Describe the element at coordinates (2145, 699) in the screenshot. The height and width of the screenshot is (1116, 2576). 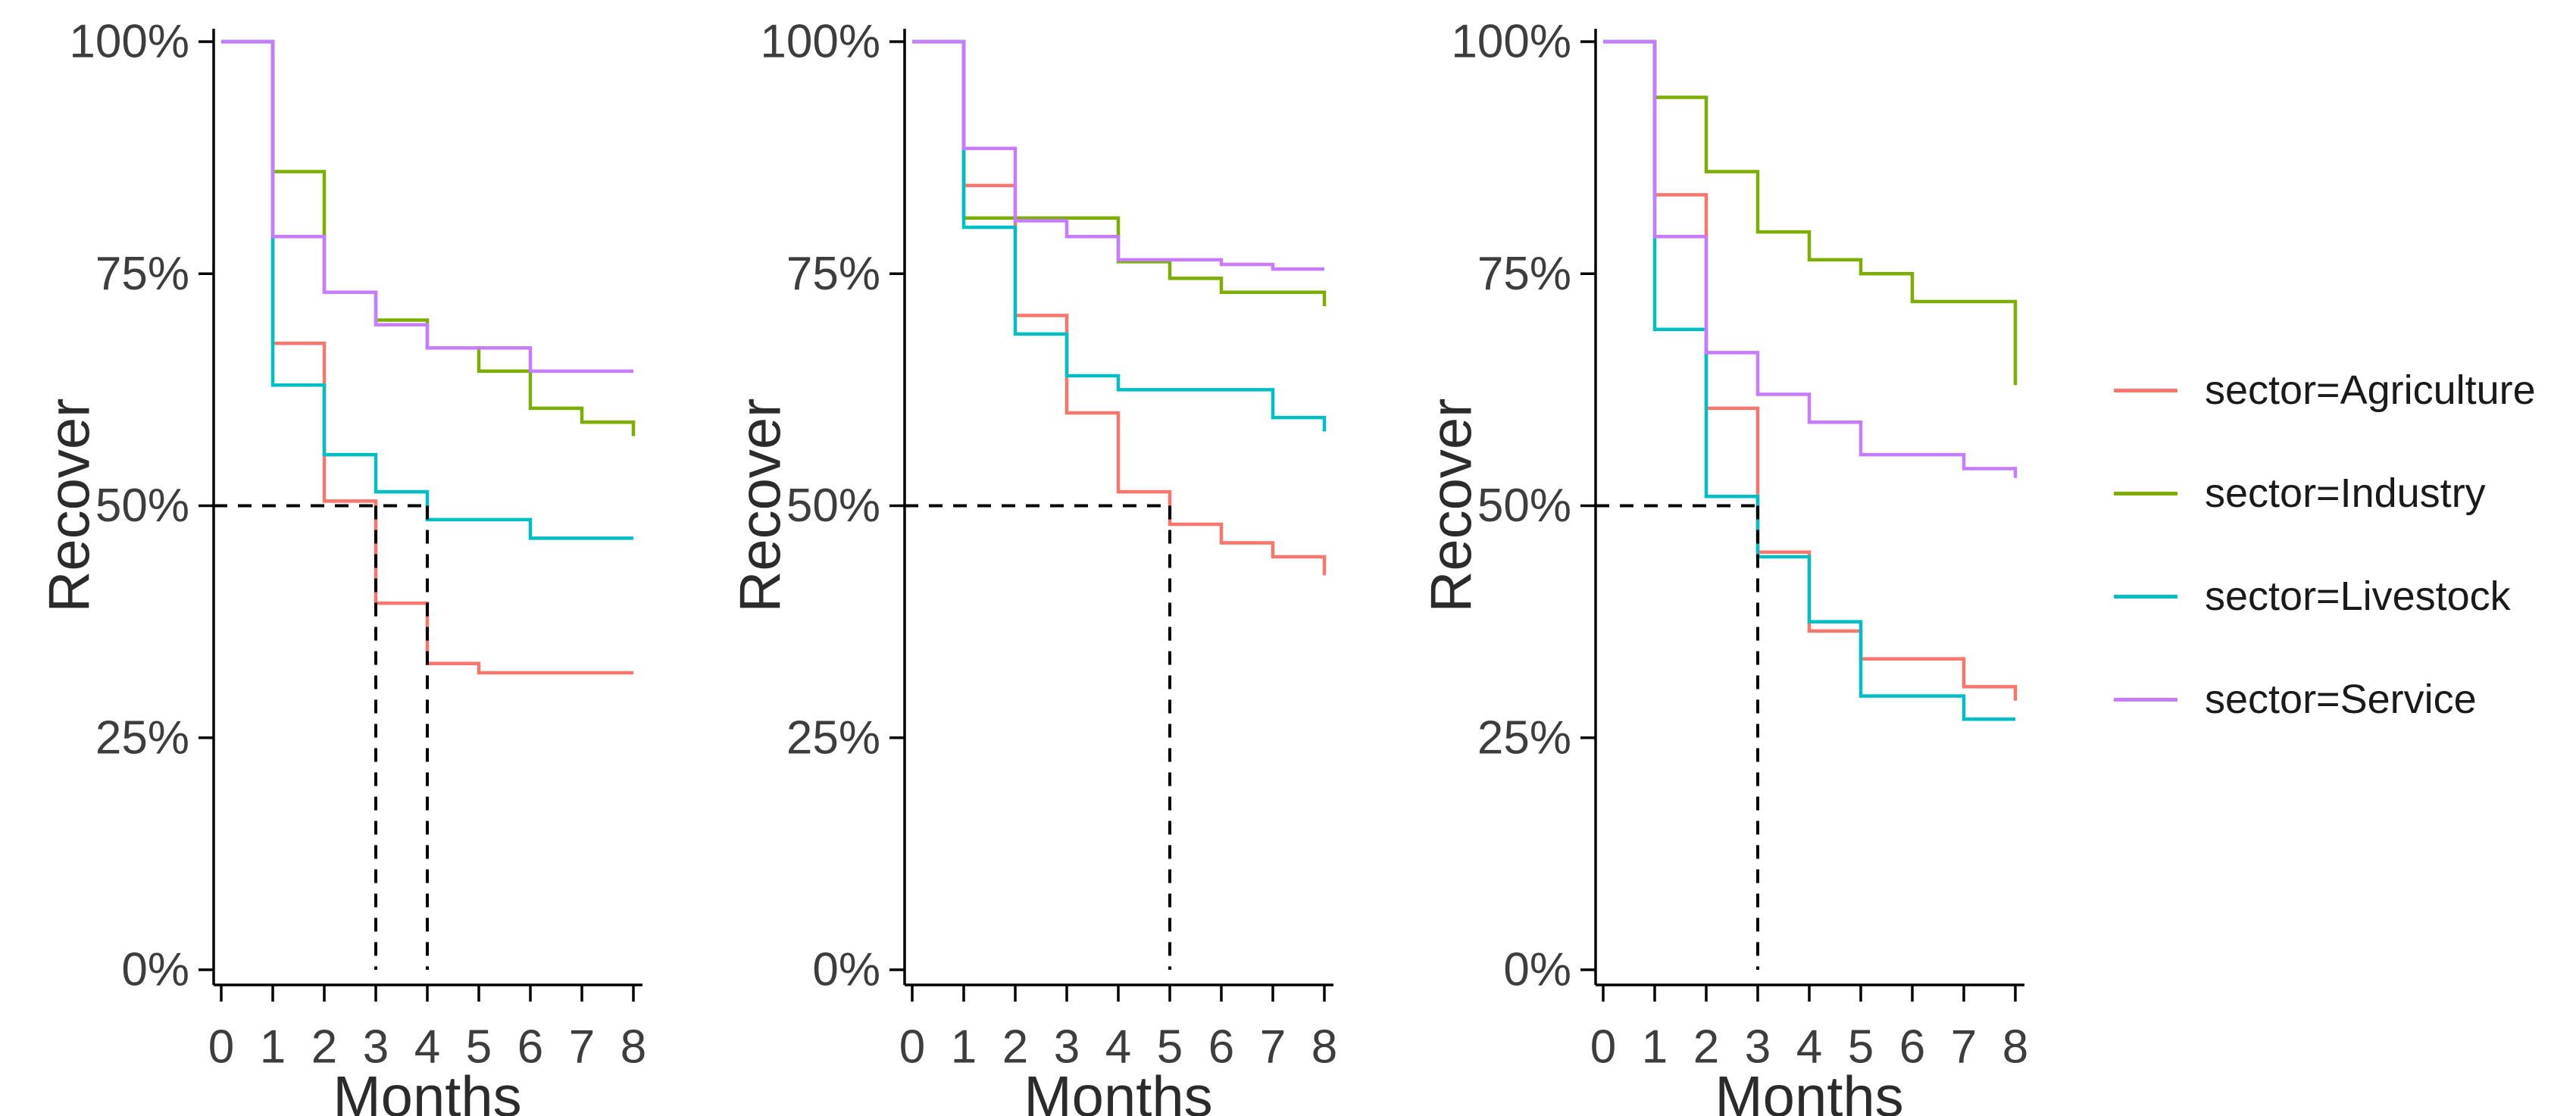
I see `service-key-line-icon` at that location.